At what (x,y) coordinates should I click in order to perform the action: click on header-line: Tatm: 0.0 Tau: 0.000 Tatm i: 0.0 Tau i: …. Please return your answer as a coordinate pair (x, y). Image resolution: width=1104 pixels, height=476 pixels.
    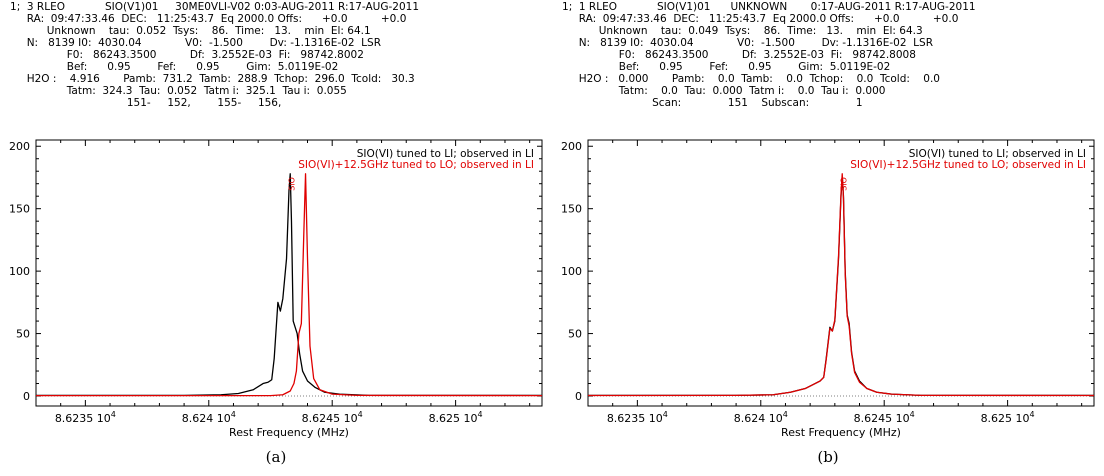
    Looking at the image, I should click on (719, 91).